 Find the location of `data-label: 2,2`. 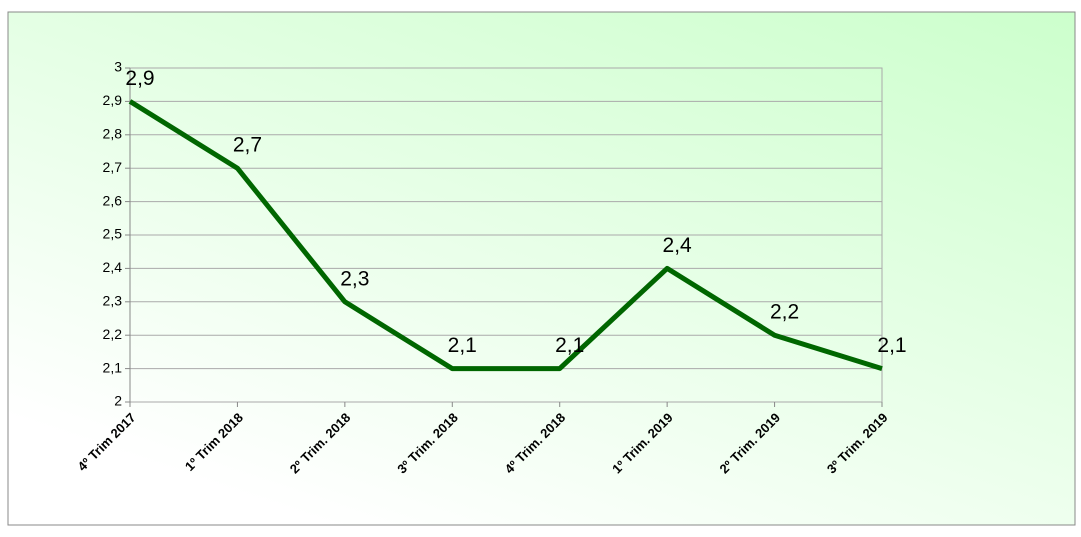

data-label: 2,2 is located at coordinates (784, 312).